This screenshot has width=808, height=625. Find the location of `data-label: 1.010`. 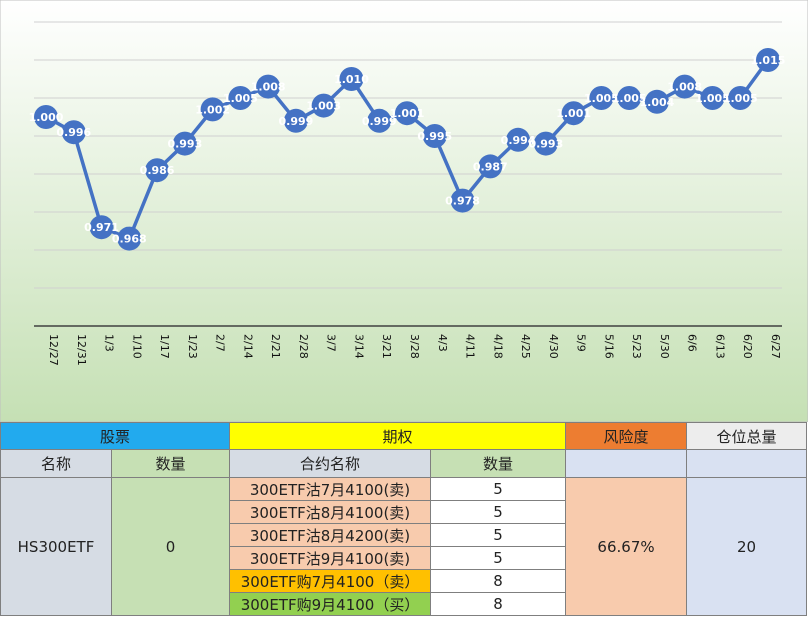

data-label: 1.010 is located at coordinates (351, 79).